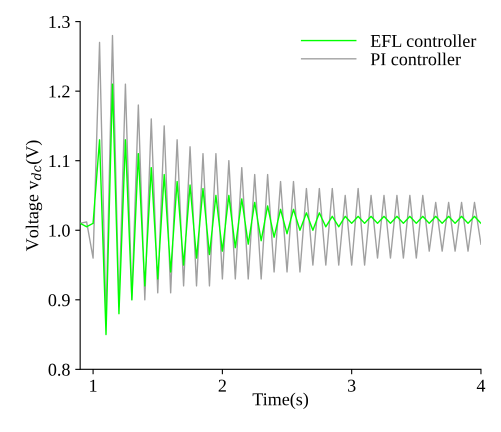 The height and width of the screenshot is (432, 501). Describe the element at coordinates (280, 401) in the screenshot. I see `x-axis-title: Time(s)` at that location.